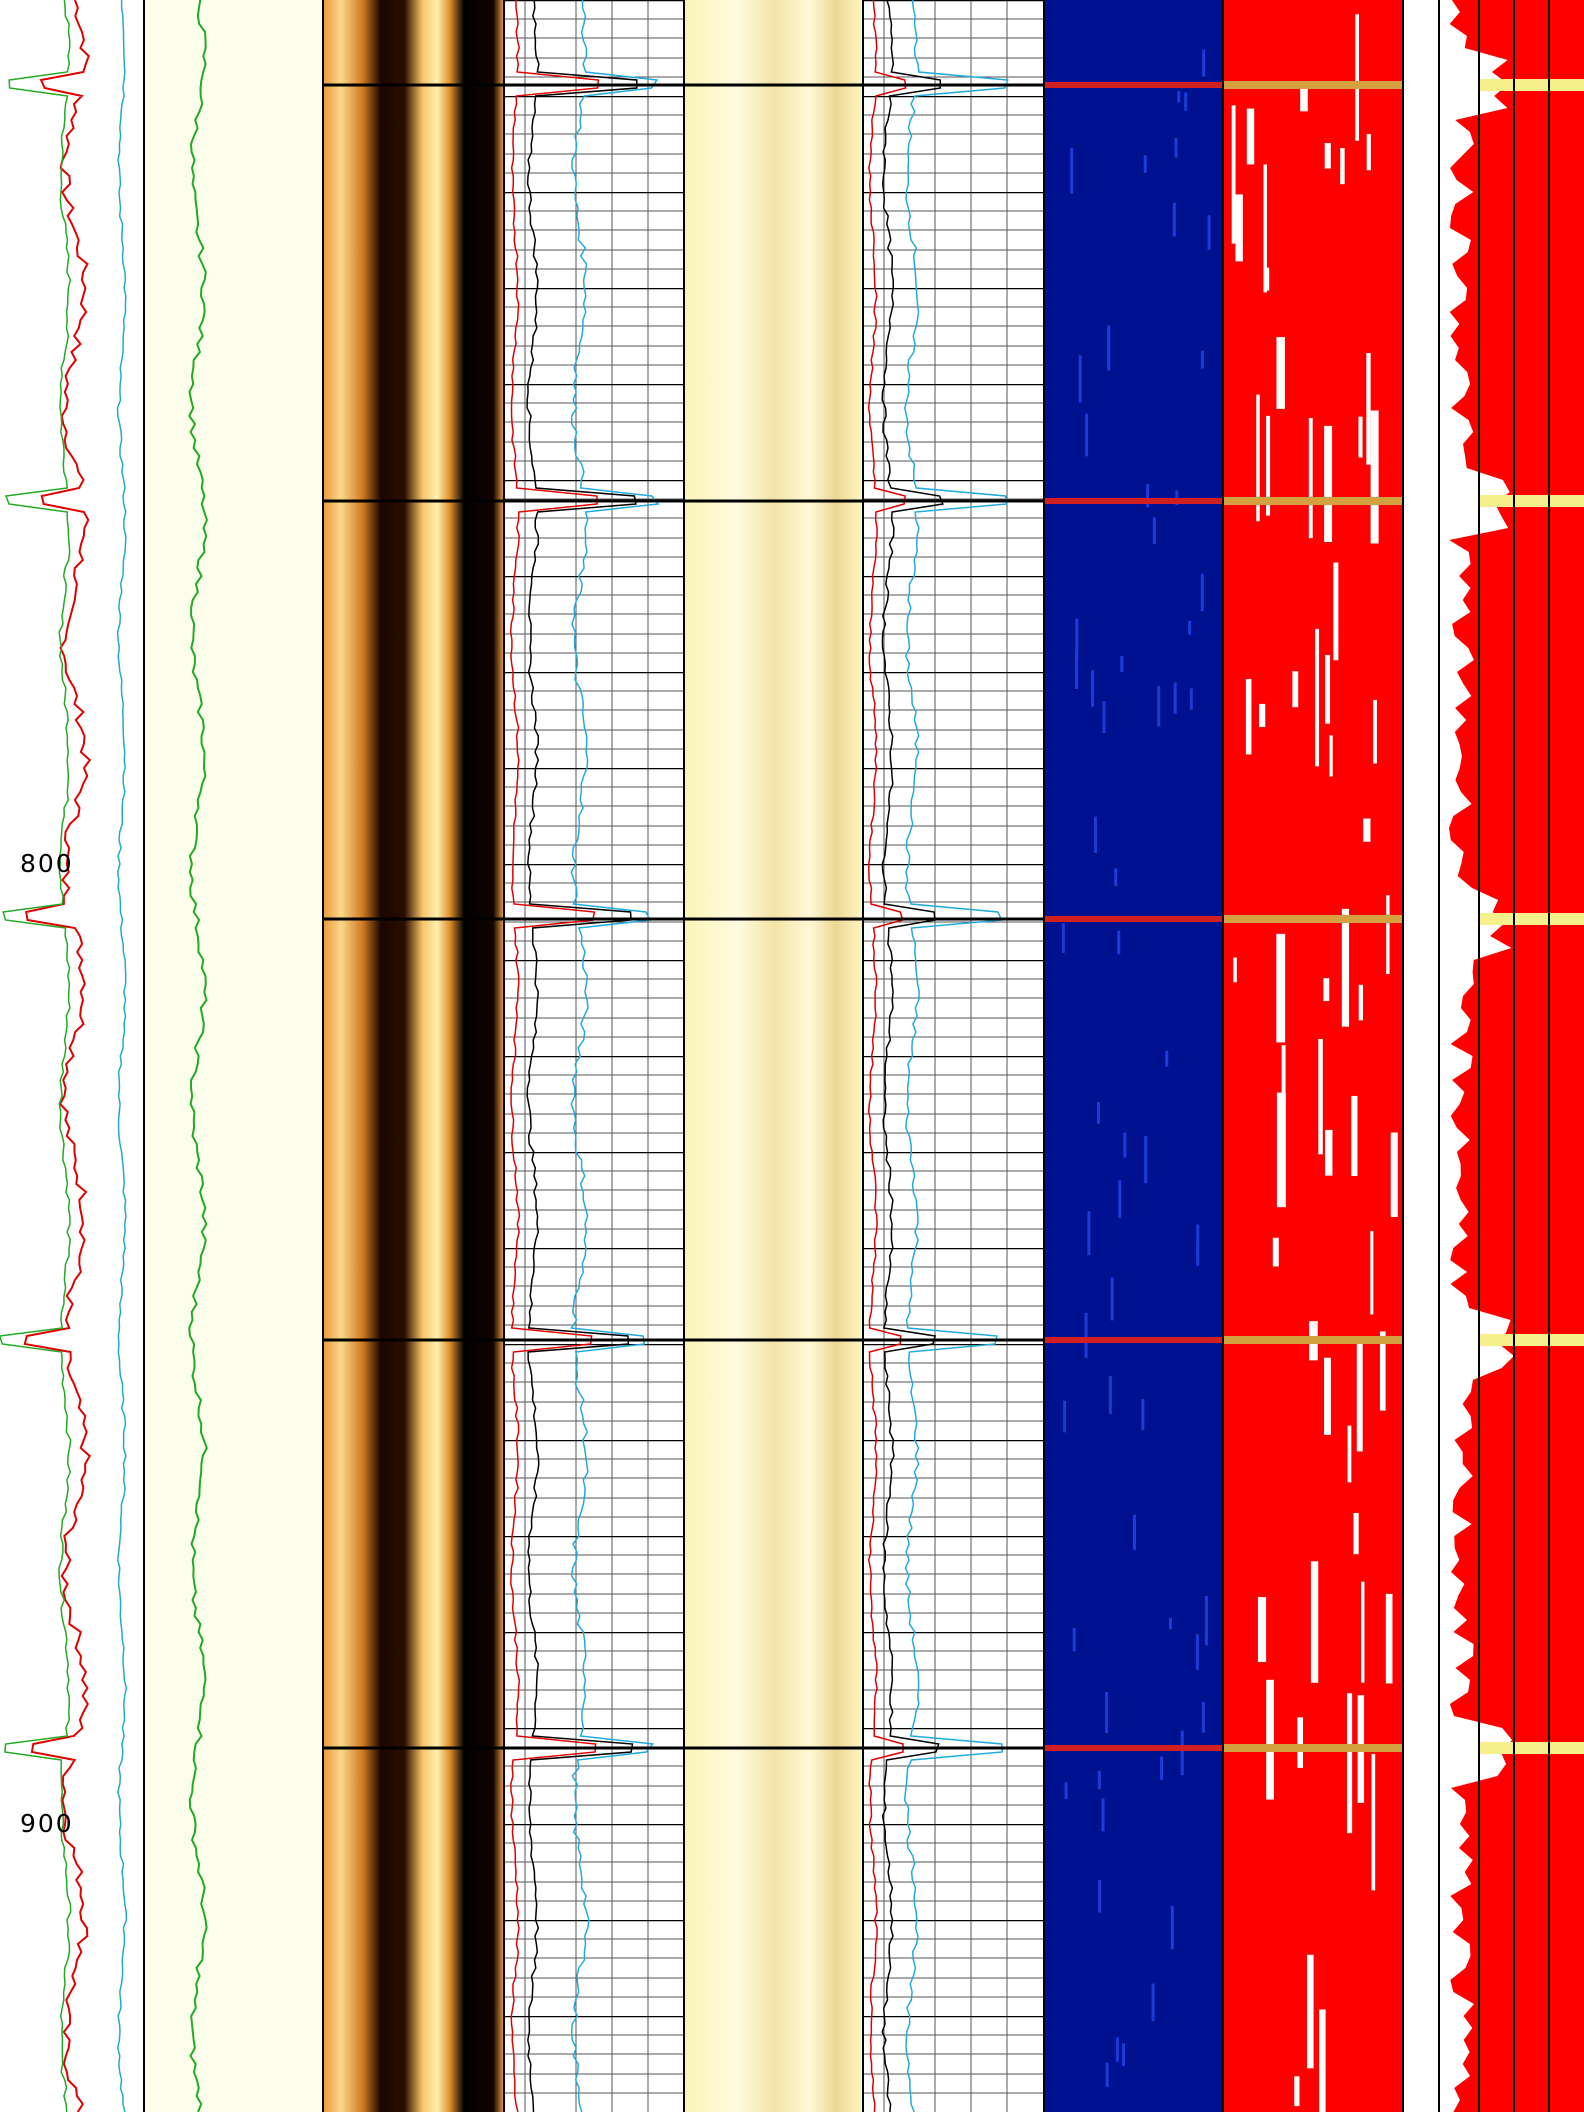 The width and height of the screenshot is (1584, 2112). What do you see at coordinates (953, 1056) in the screenshot?
I see `grid-track` at bounding box center [953, 1056].